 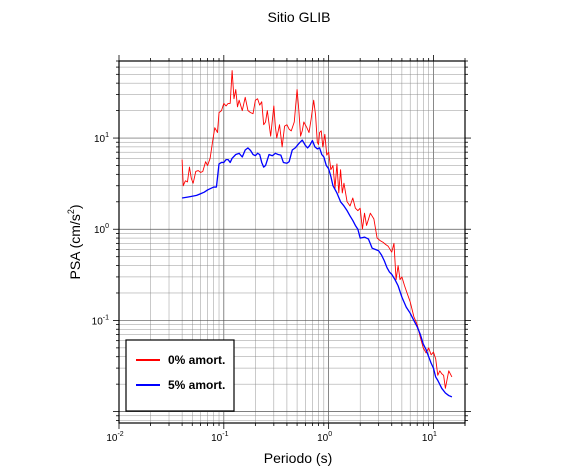 I want to click on legend: 0% amort. 5% amort., so click(x=180, y=375).